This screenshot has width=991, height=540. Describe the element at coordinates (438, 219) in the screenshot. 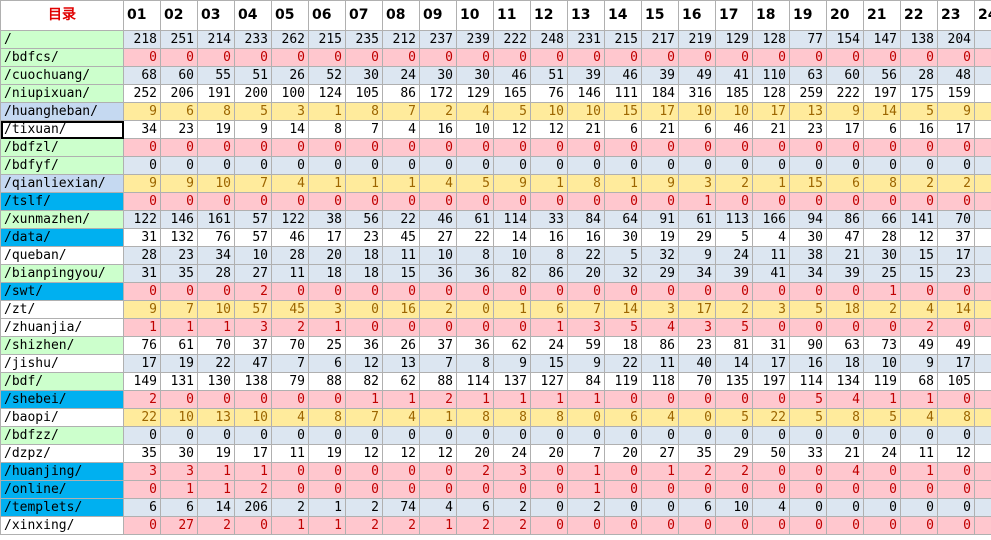

I see `cell: 46` at that location.